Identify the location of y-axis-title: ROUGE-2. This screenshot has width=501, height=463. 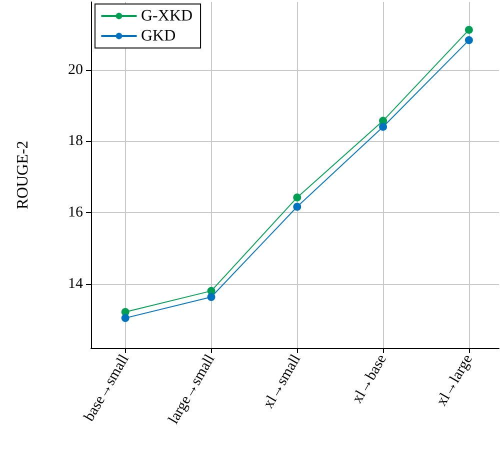
(23, 175).